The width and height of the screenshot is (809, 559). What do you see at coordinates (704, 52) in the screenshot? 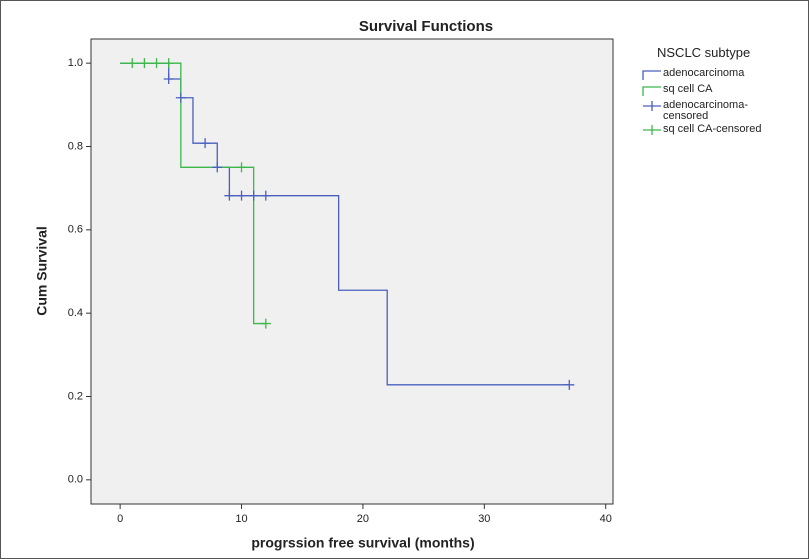
I see `legend-title: NSCLC subtype` at bounding box center [704, 52].